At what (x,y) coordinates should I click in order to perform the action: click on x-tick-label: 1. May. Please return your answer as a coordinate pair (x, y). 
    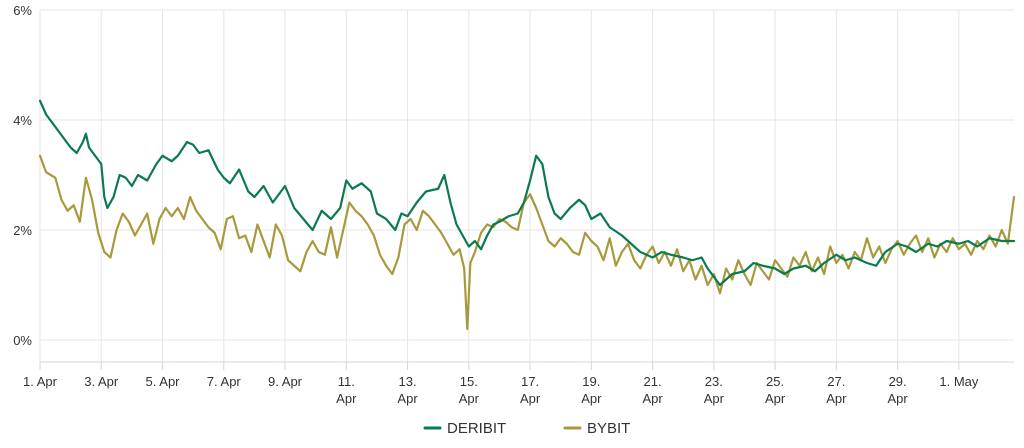
    Looking at the image, I should click on (959, 381).